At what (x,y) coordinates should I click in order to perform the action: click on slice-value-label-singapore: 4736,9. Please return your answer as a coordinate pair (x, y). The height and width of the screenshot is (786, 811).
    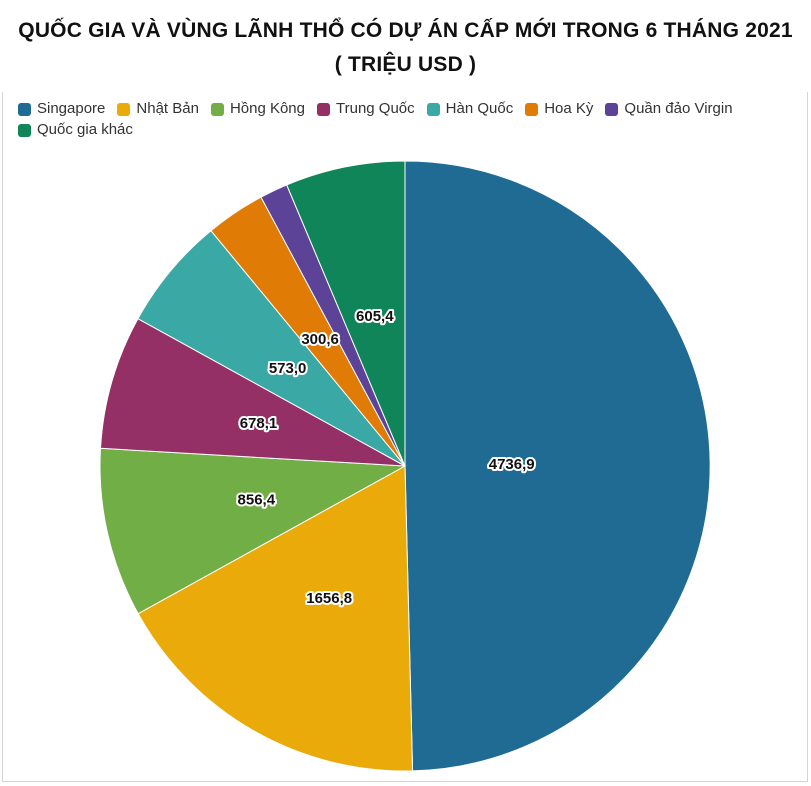
    Looking at the image, I should click on (512, 464).